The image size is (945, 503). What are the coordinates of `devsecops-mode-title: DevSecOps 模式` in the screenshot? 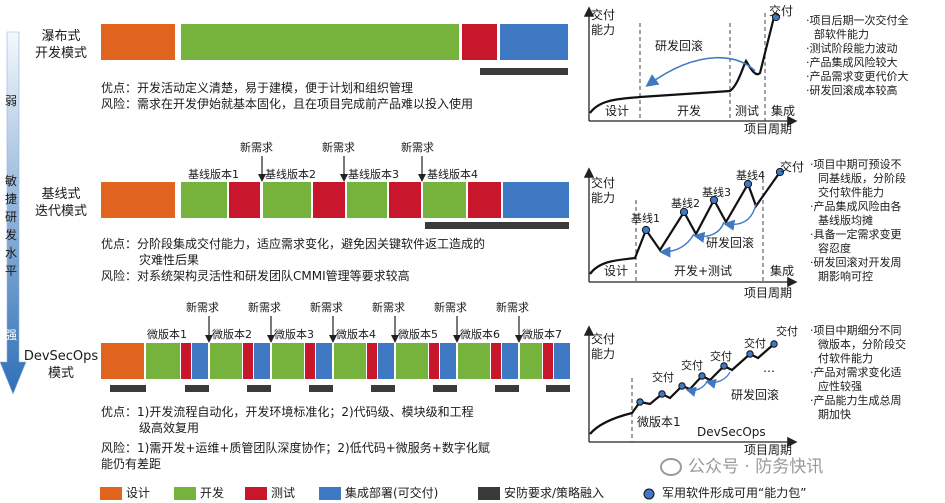 It's located at (61, 365).